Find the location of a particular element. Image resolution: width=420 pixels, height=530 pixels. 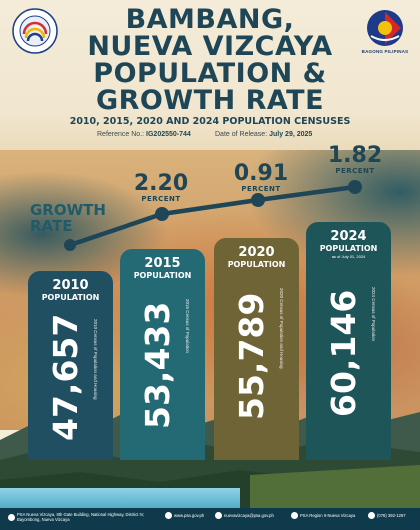

population-year: 2015 is located at coordinates (162, 263).